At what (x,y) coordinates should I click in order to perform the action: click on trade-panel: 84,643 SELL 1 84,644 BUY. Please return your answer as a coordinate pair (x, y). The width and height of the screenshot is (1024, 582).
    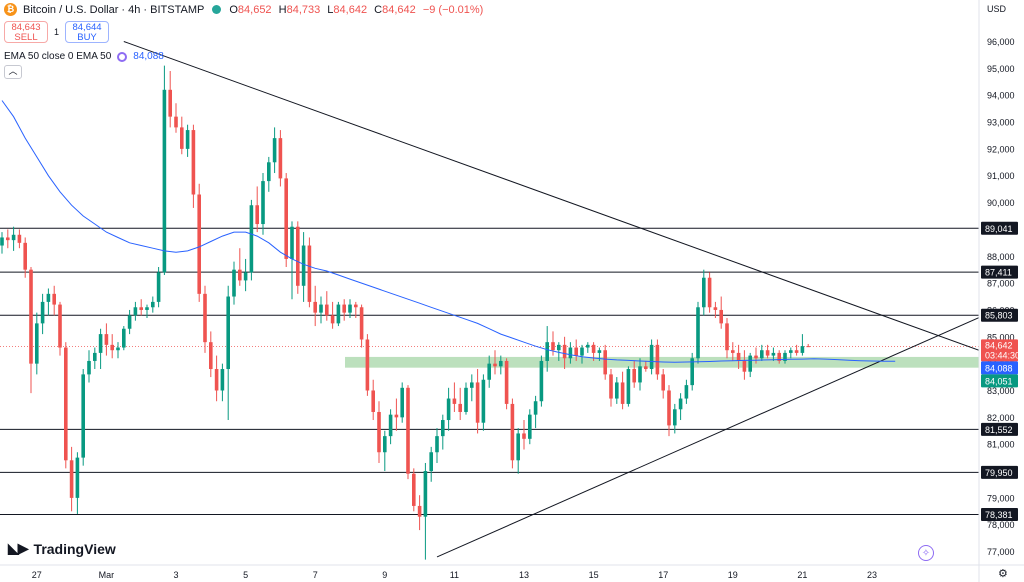
    Looking at the image, I should click on (57, 32).